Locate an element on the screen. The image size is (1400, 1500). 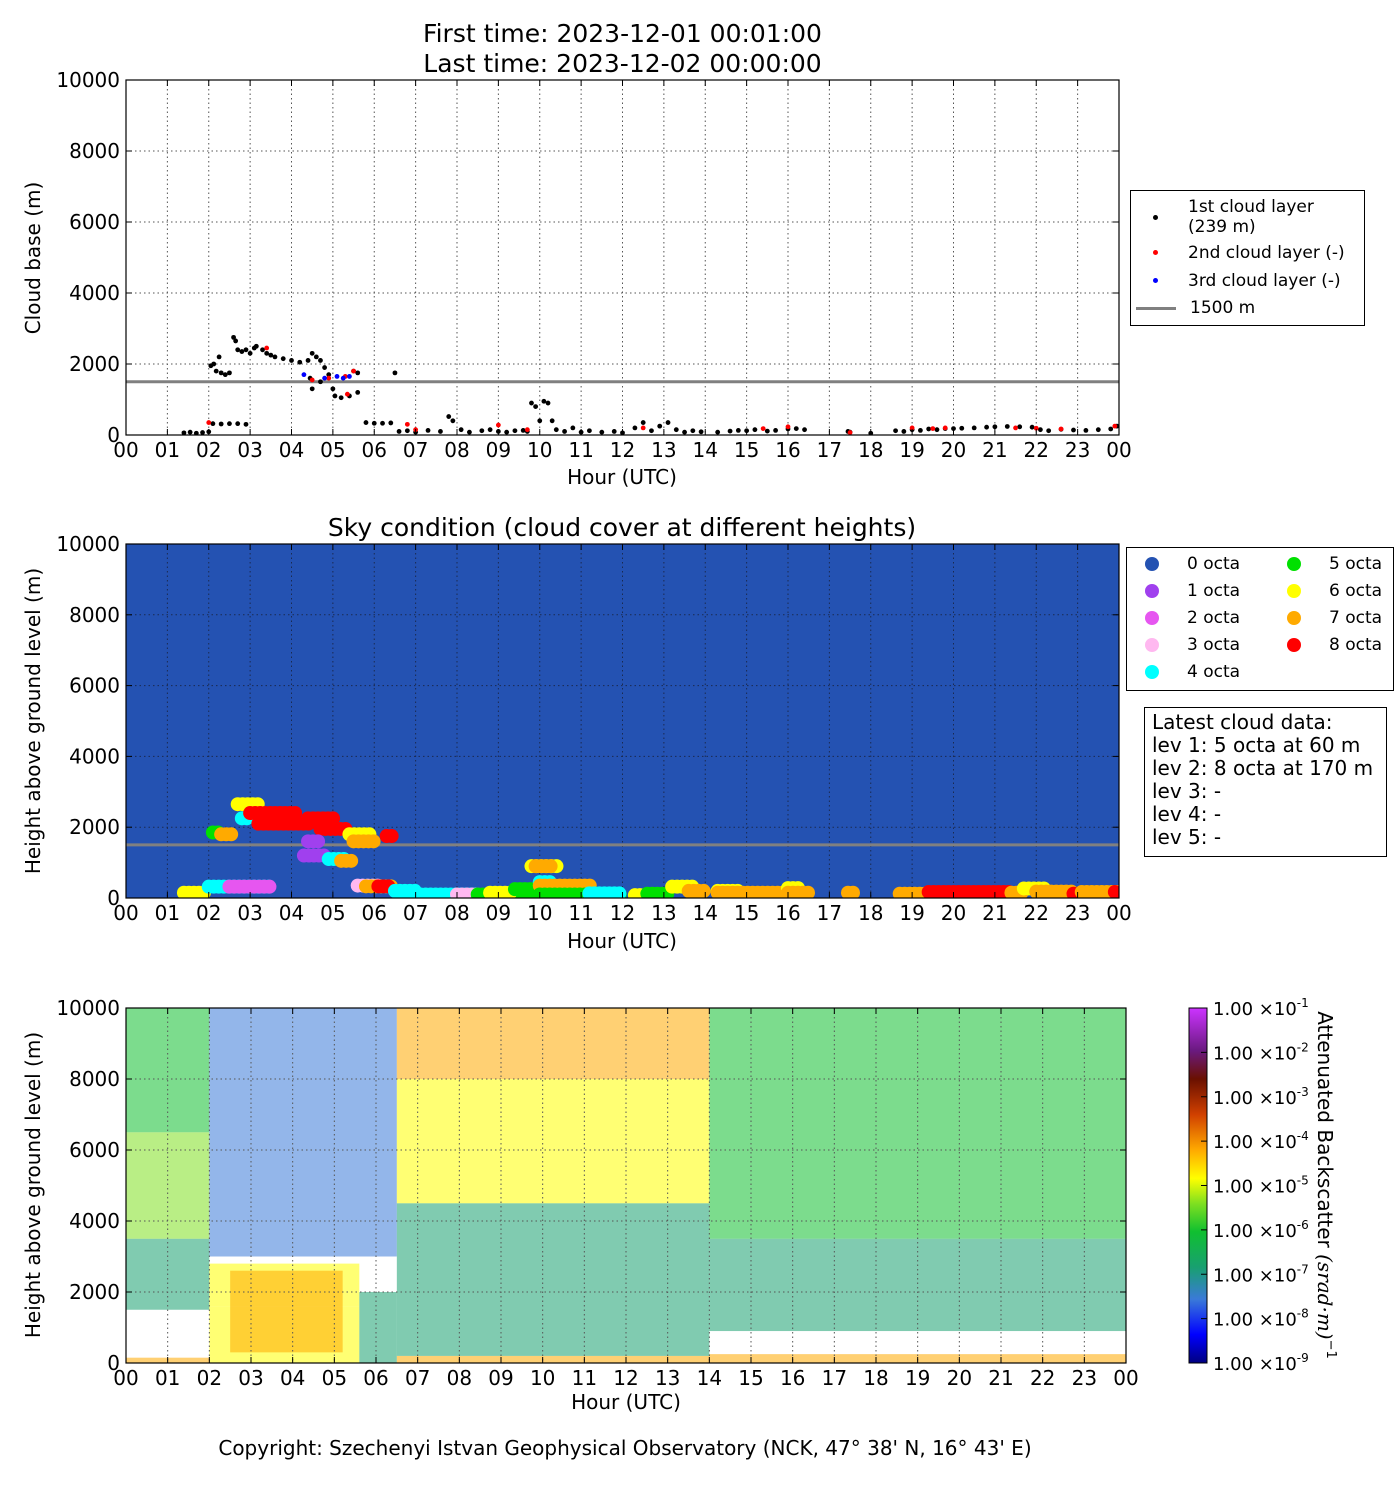
colorbar-tick-label: 1.00 ×10⁻² is located at coordinates (1261, 1052).